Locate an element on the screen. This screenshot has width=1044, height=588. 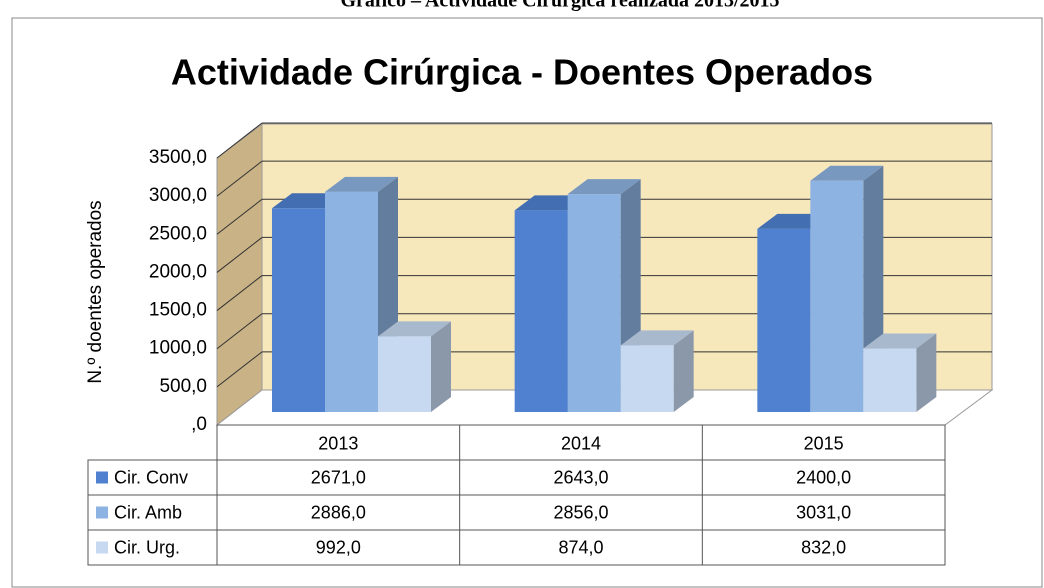
data-label: 3031,0 is located at coordinates (823, 512).